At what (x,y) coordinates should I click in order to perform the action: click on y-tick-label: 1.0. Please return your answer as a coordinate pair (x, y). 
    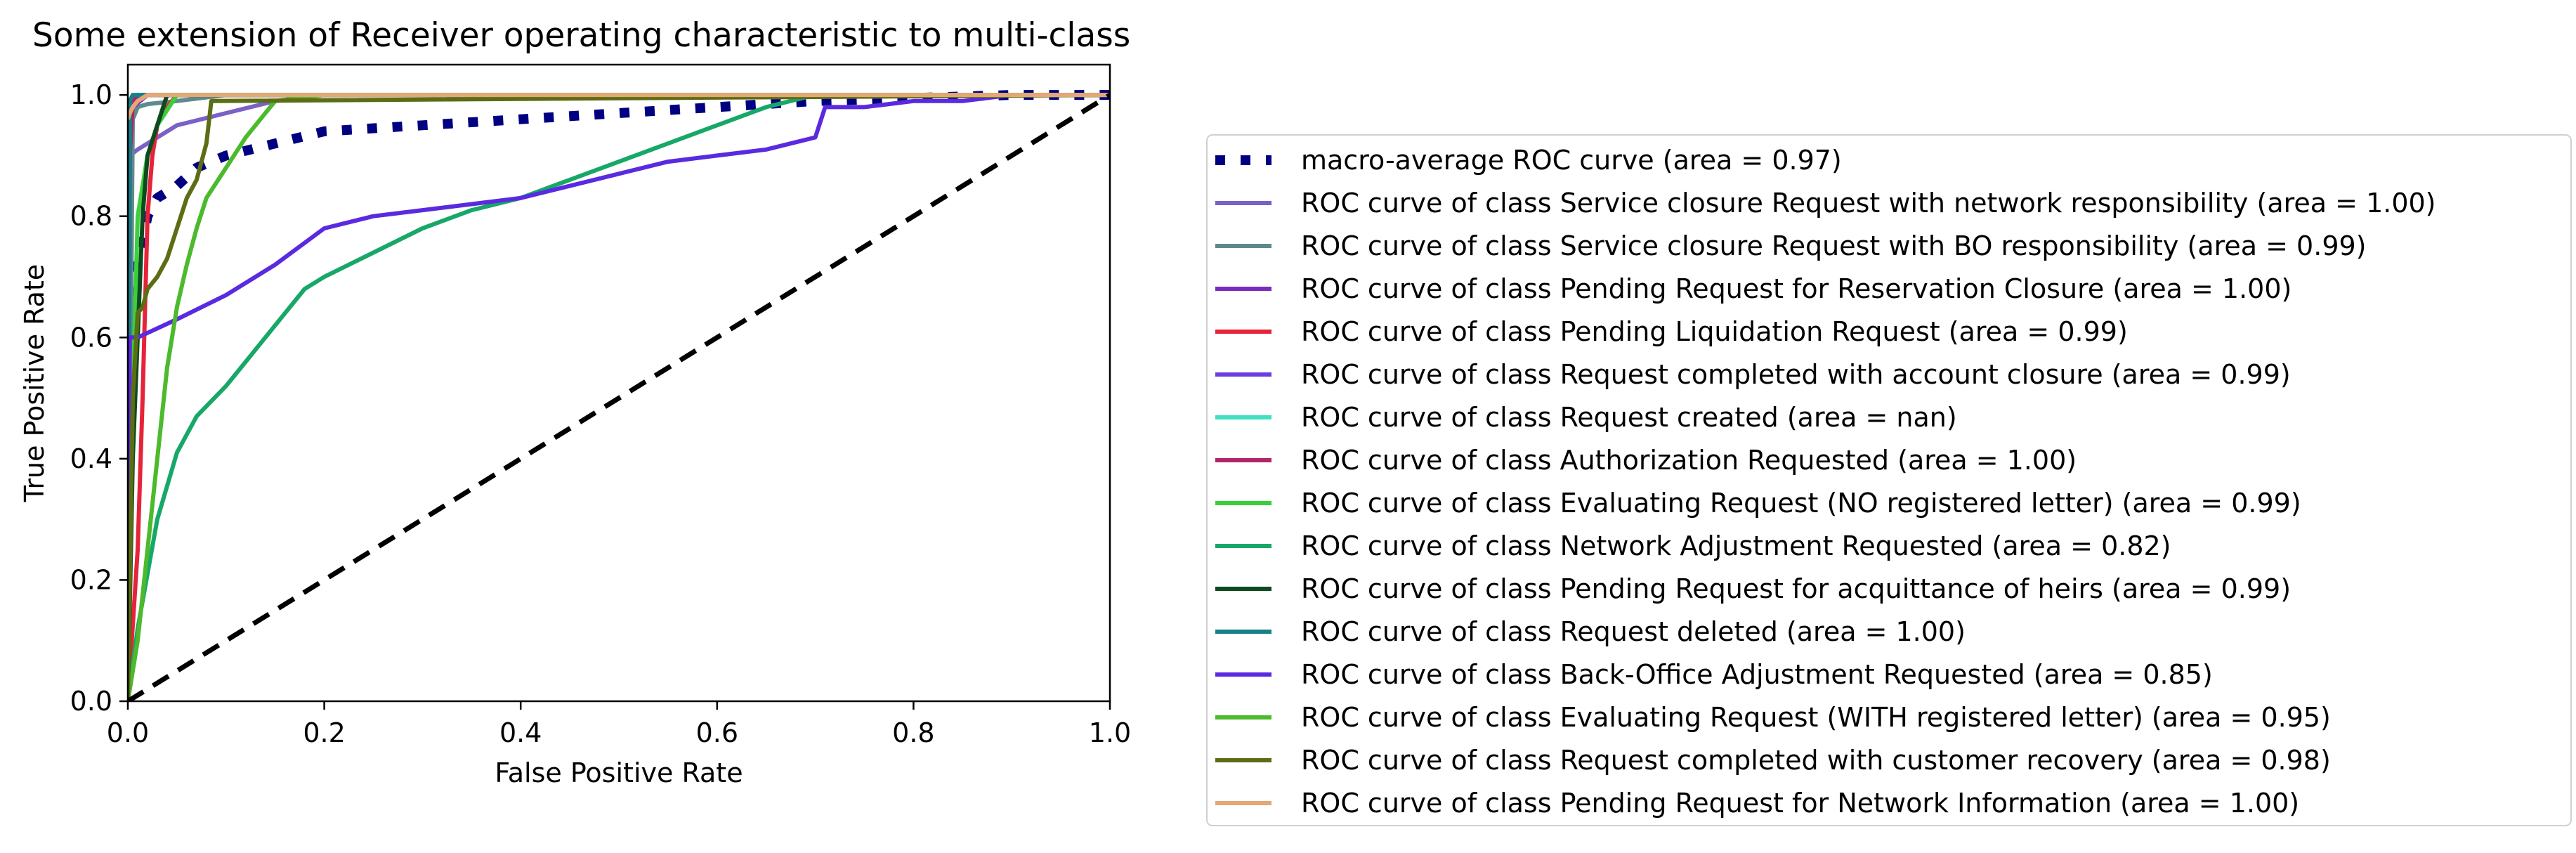
    Looking at the image, I should click on (91, 94).